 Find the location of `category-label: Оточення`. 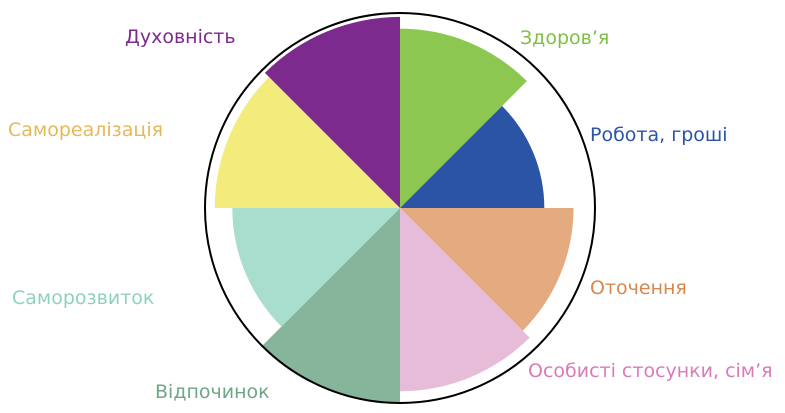

category-label: Оточення is located at coordinates (638, 288).